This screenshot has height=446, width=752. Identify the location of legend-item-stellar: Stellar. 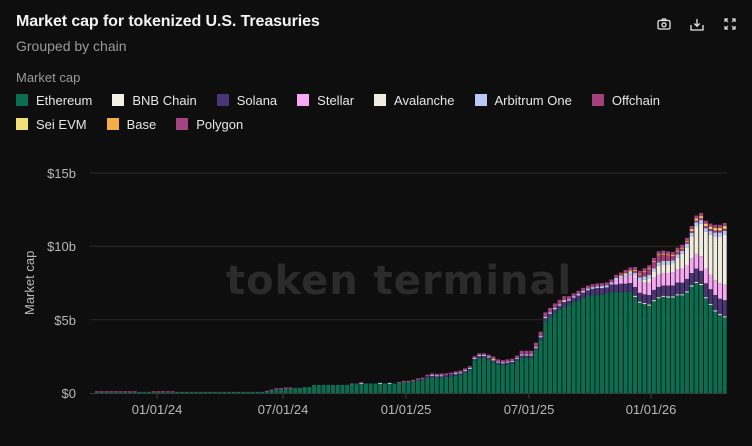
(325, 100).